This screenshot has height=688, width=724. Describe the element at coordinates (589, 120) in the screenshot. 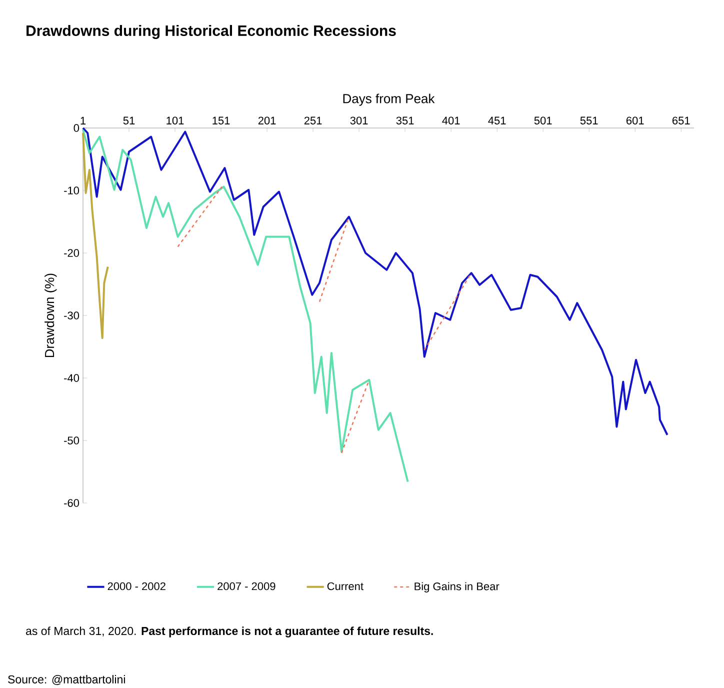

I see `x-tick-label: 551` at that location.